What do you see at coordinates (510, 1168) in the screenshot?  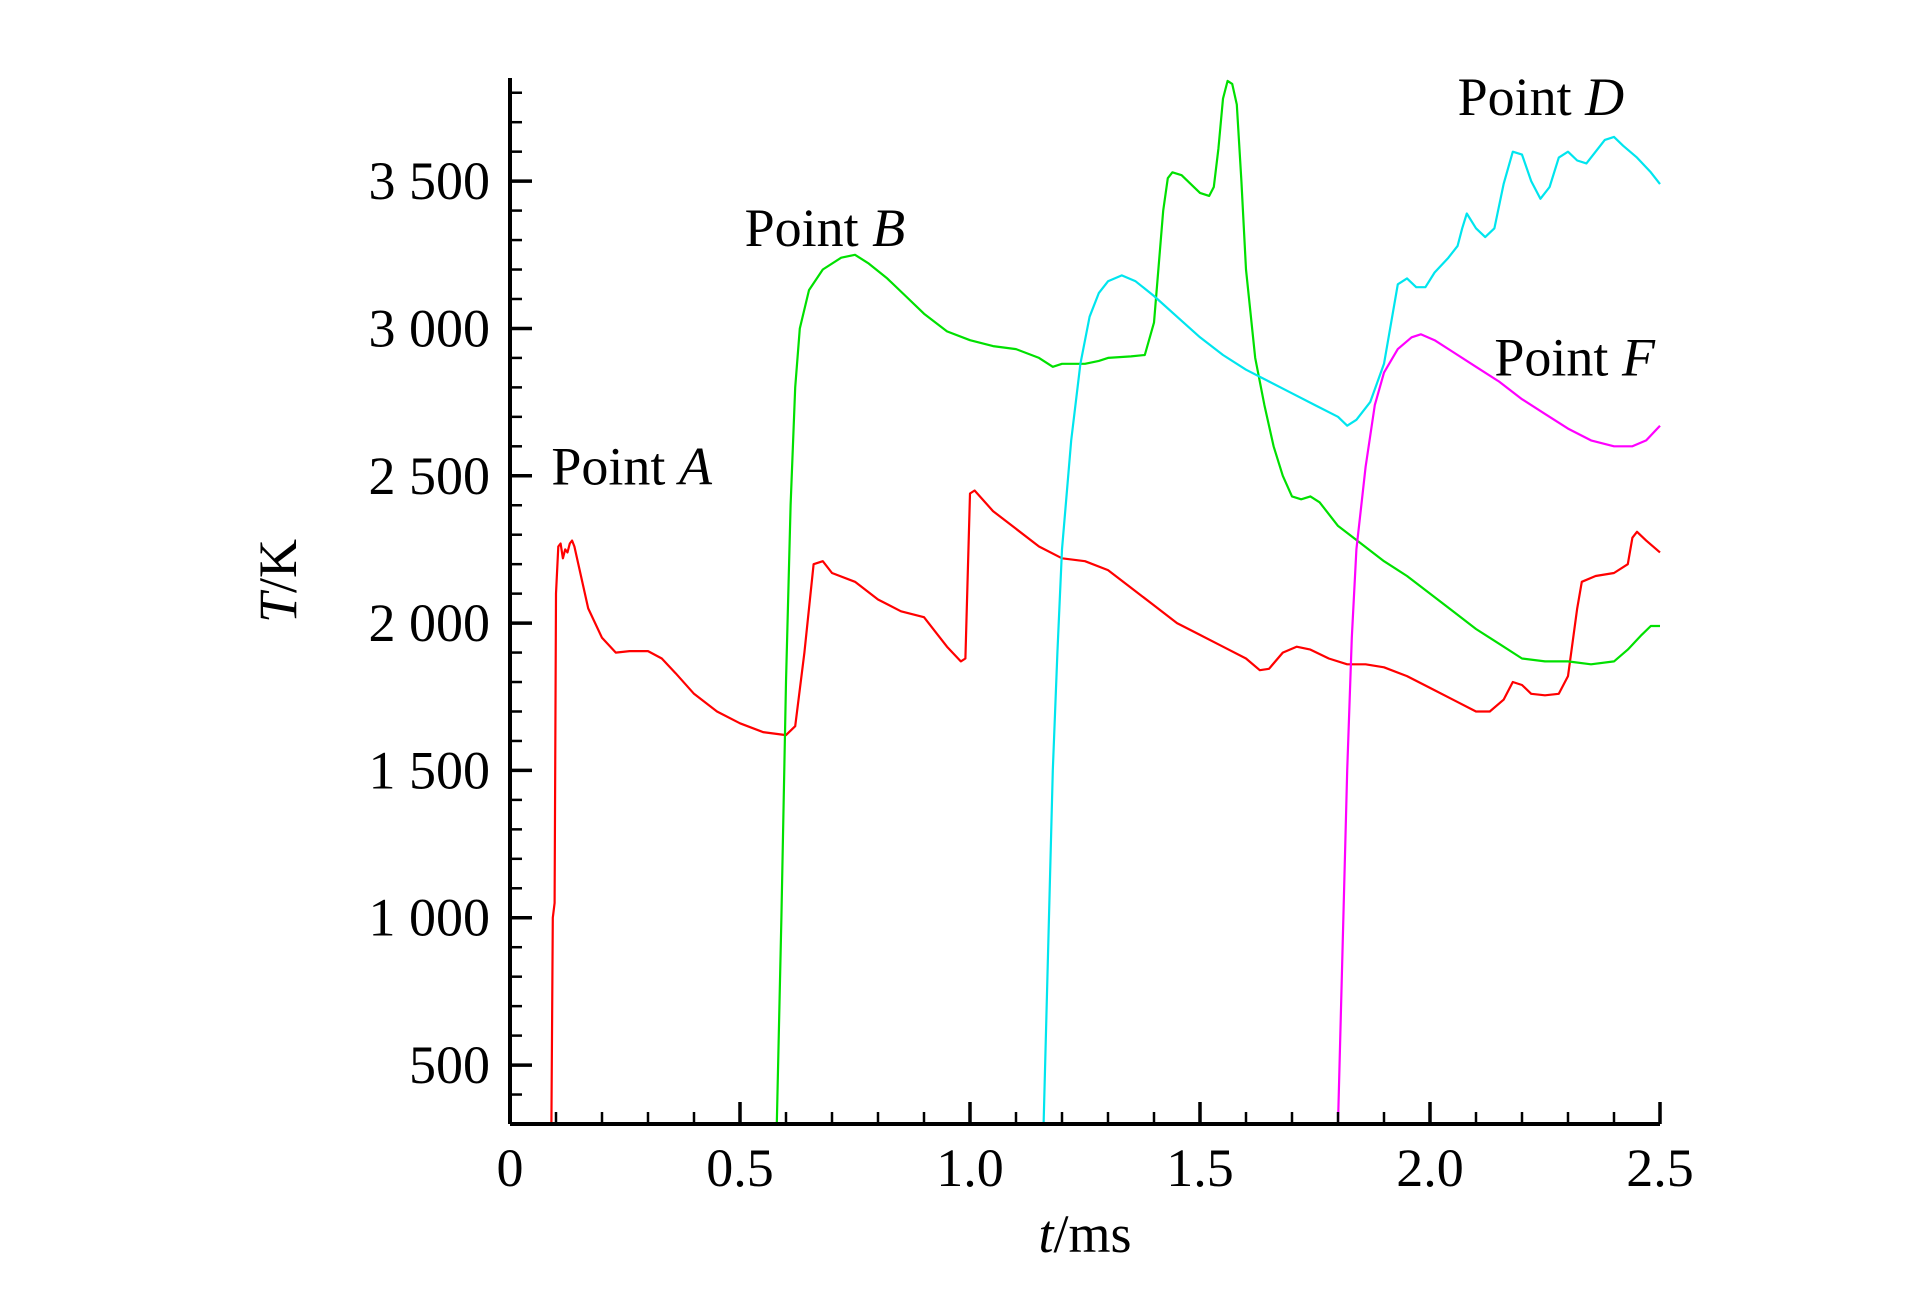 I see `x-tick-label: 0` at bounding box center [510, 1168].